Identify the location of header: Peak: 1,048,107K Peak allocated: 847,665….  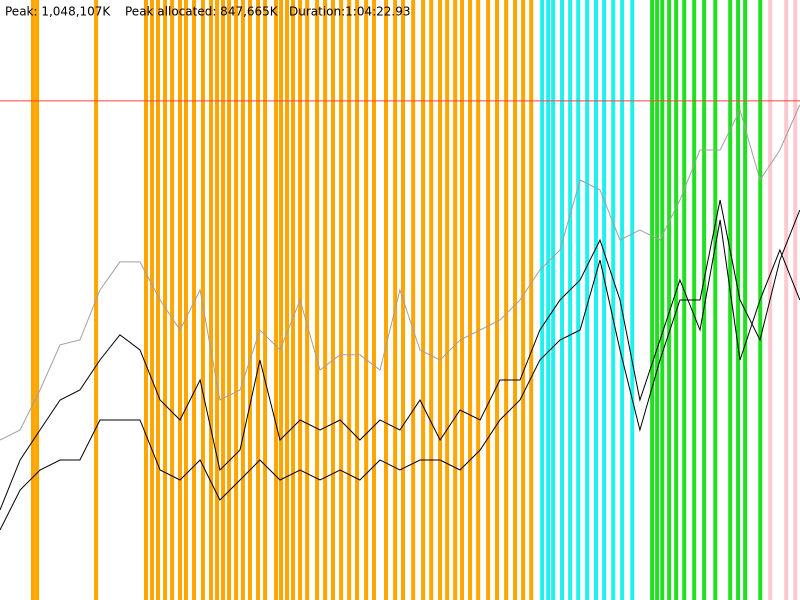
(208, 12).